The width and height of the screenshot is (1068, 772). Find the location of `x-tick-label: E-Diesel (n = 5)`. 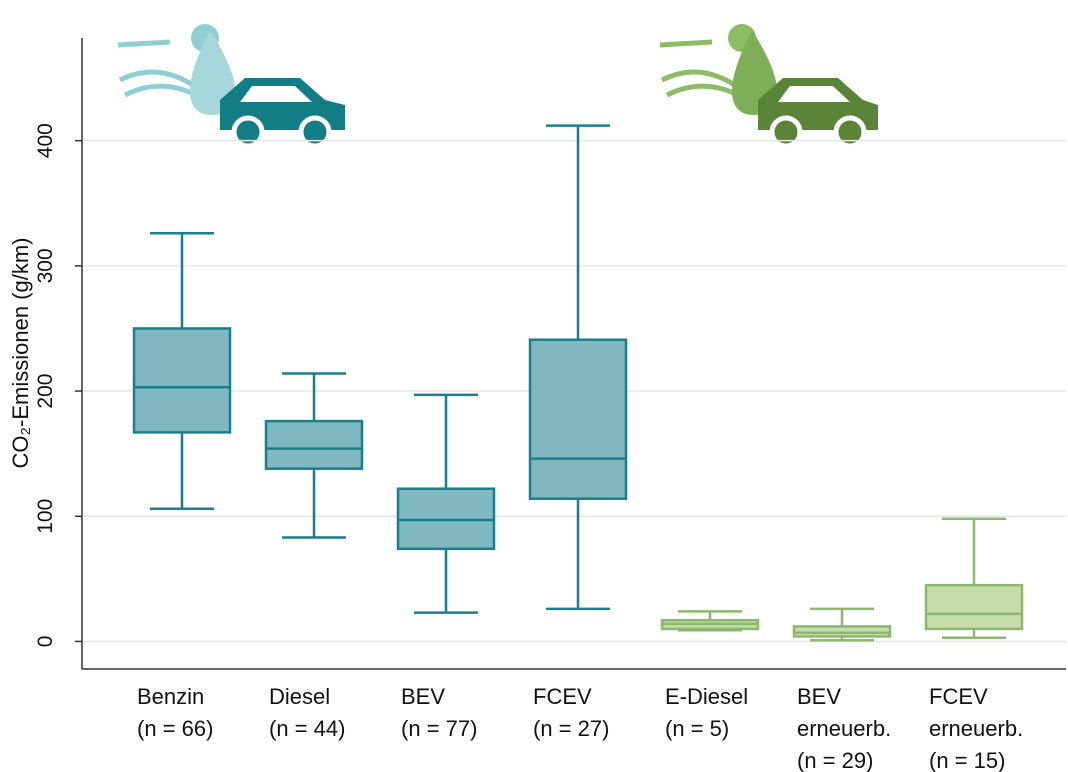

x-tick-label: E-Diesel (n = 5) is located at coordinates (706, 712).